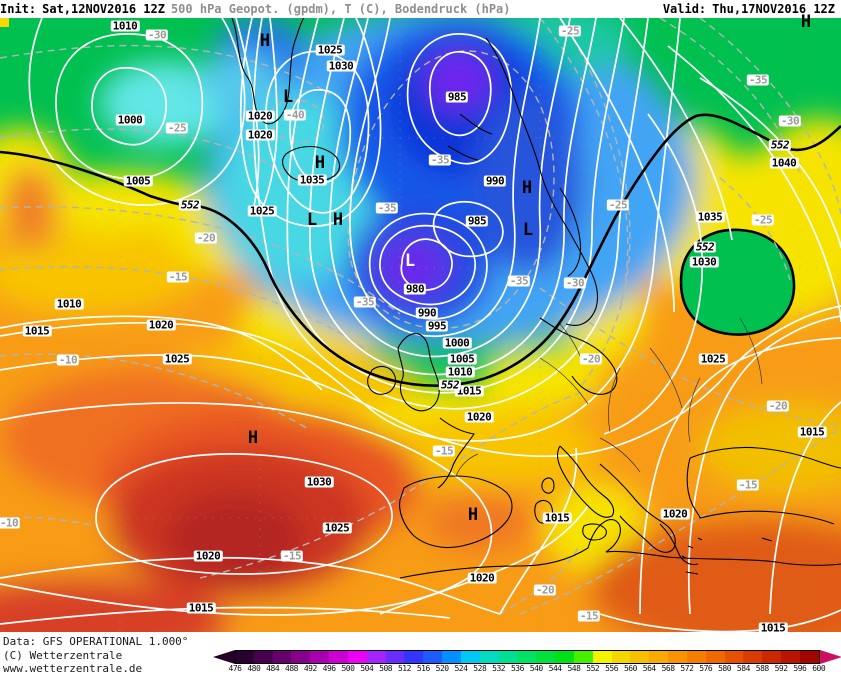 This screenshot has height=675, width=841. What do you see at coordinates (442, 668) in the screenshot?
I see `colorbar-tick-label: 520` at bounding box center [442, 668].